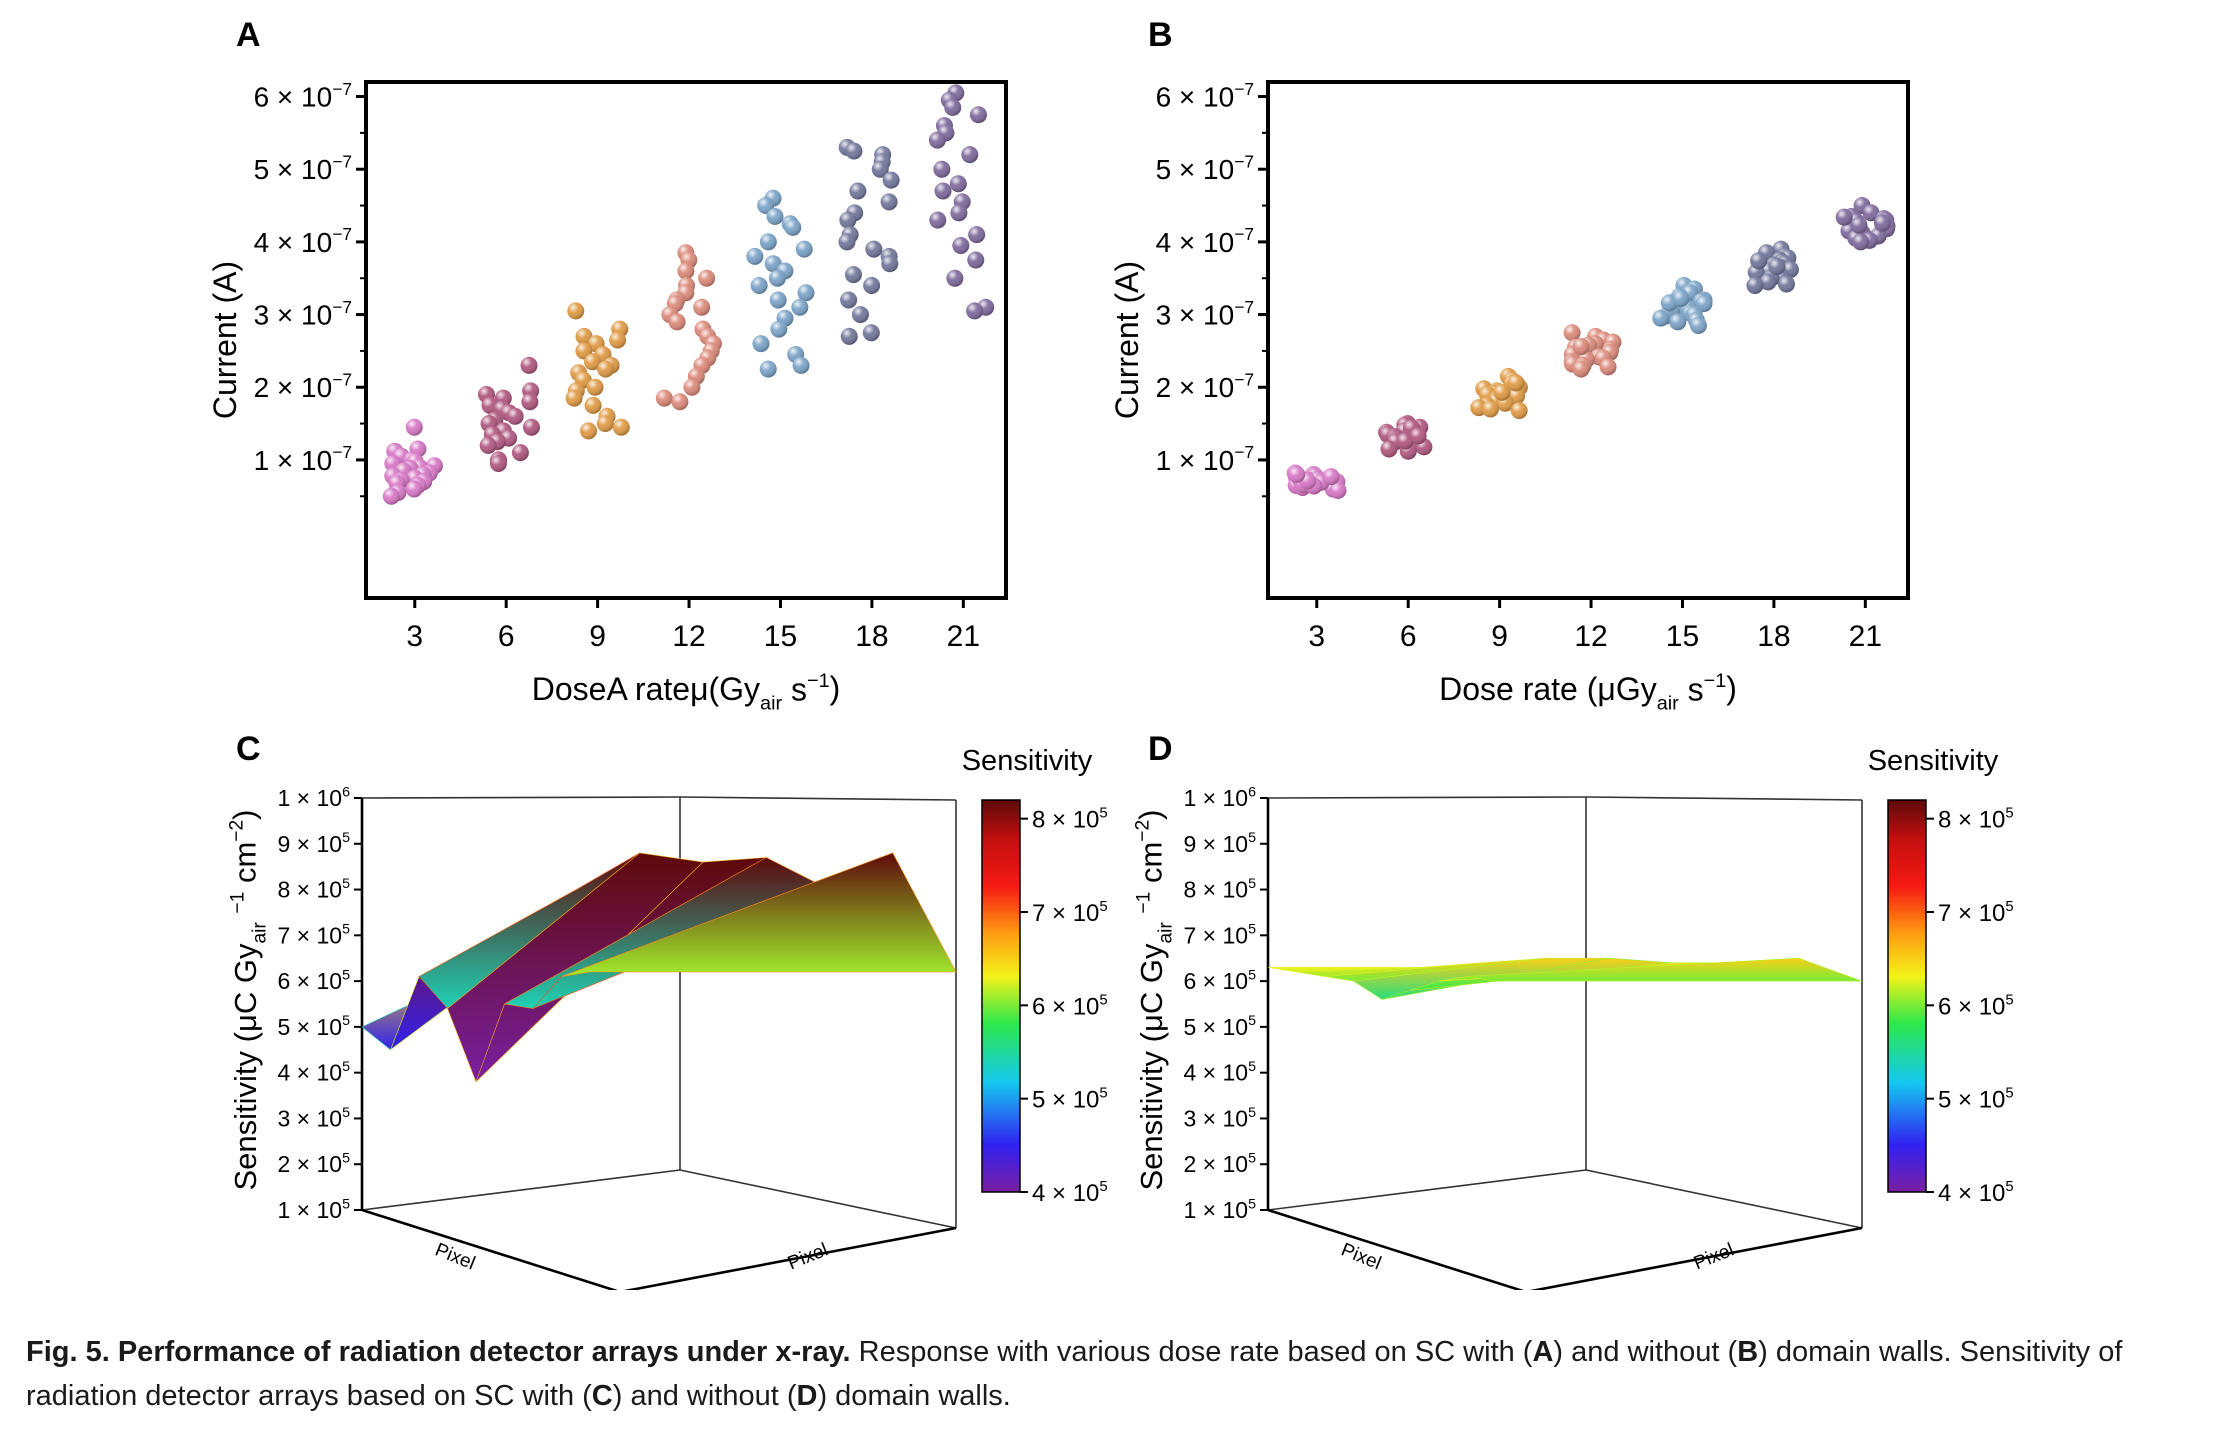  I want to click on caption-ref-d: D, so click(807, 1396).